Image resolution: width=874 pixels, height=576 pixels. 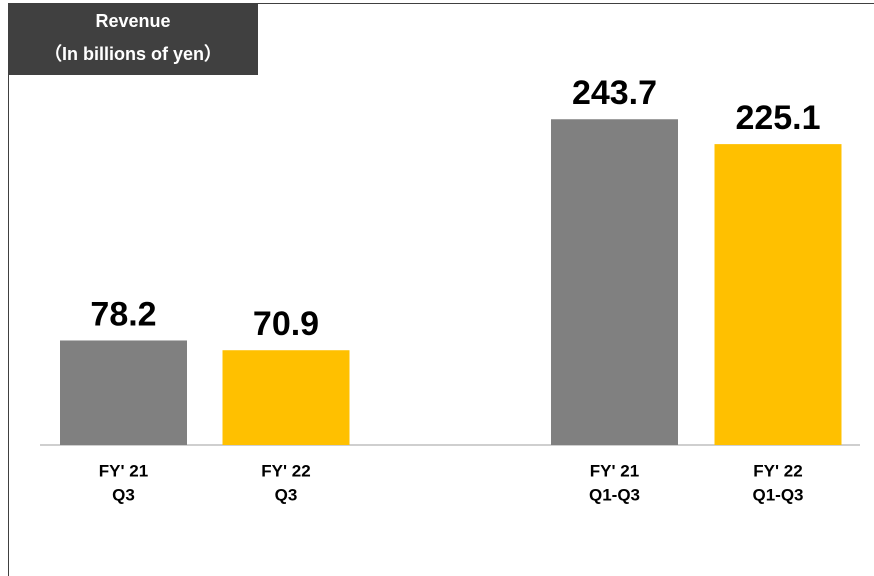 What do you see at coordinates (614, 93) in the screenshot?
I see `value-label: 243.7` at bounding box center [614, 93].